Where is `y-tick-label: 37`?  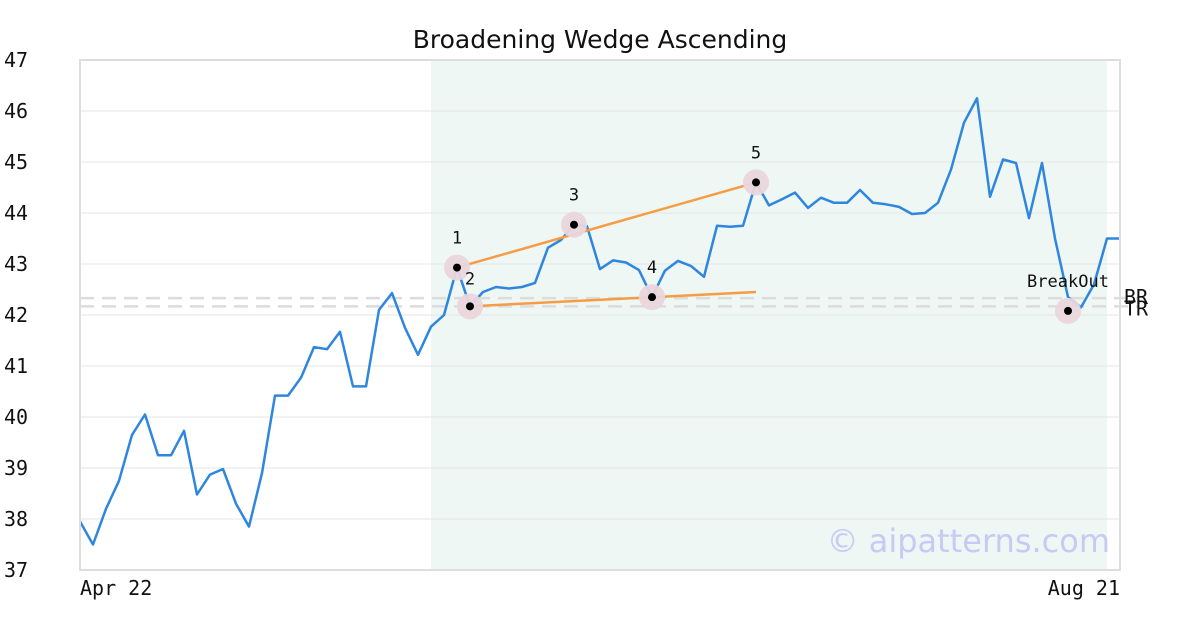
y-tick-label: 37 is located at coordinates (16, 570).